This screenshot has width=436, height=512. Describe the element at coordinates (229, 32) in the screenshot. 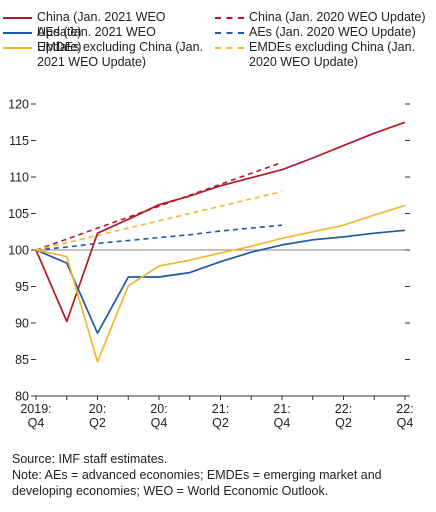

I see `legend-swatch-aes-2020` at that location.